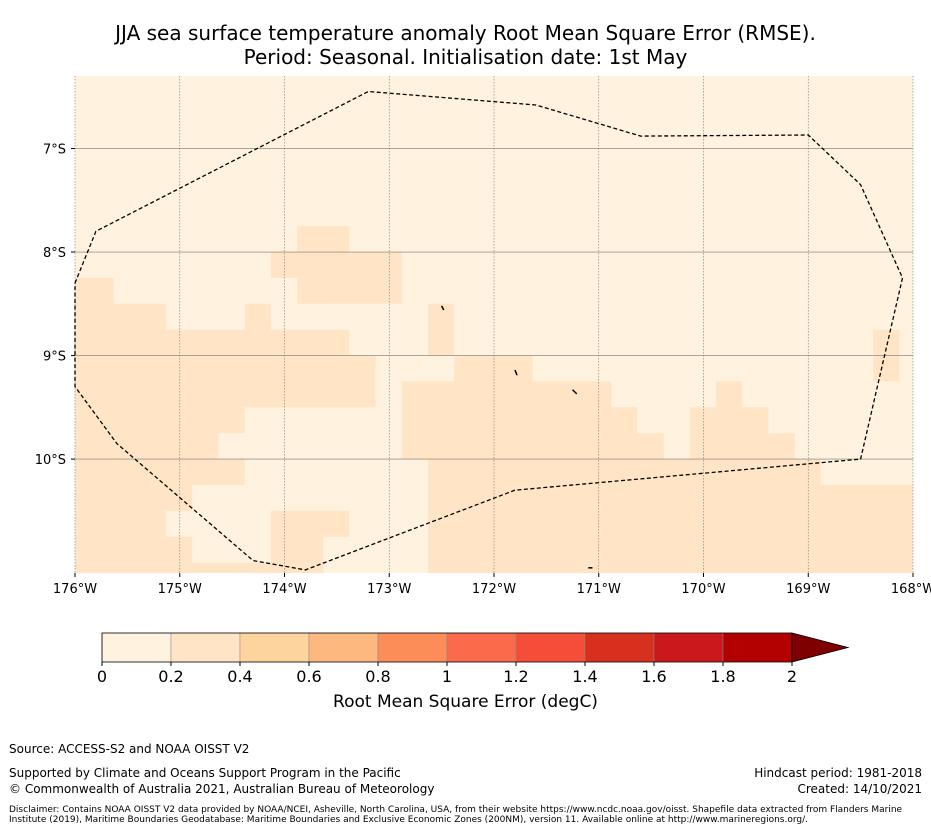 Image resolution: width=931 pixels, height=839 pixels. Describe the element at coordinates (465, 702) in the screenshot. I see `colorbar-label: Root Mean Square Error (degC)` at that location.